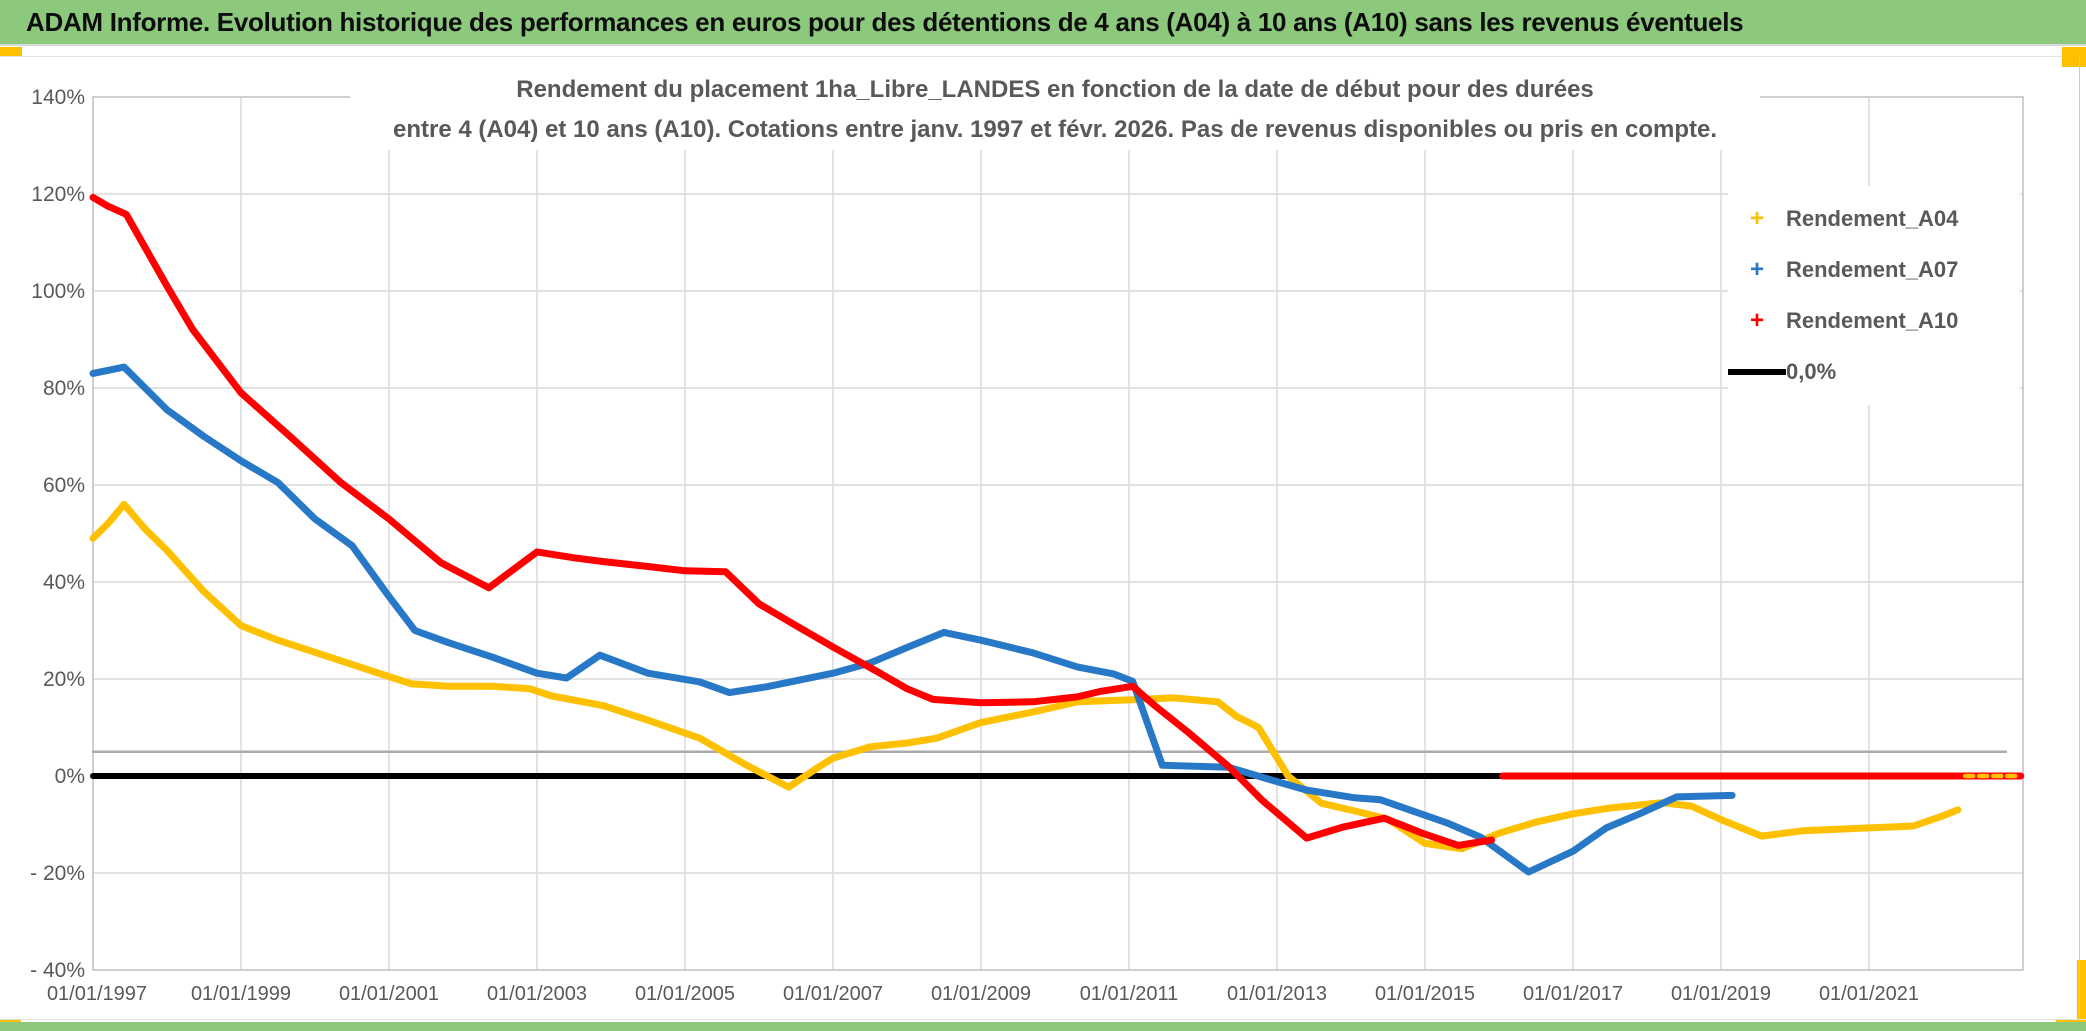  I want to click on corner-accent-top-right, so click(2074, 57).